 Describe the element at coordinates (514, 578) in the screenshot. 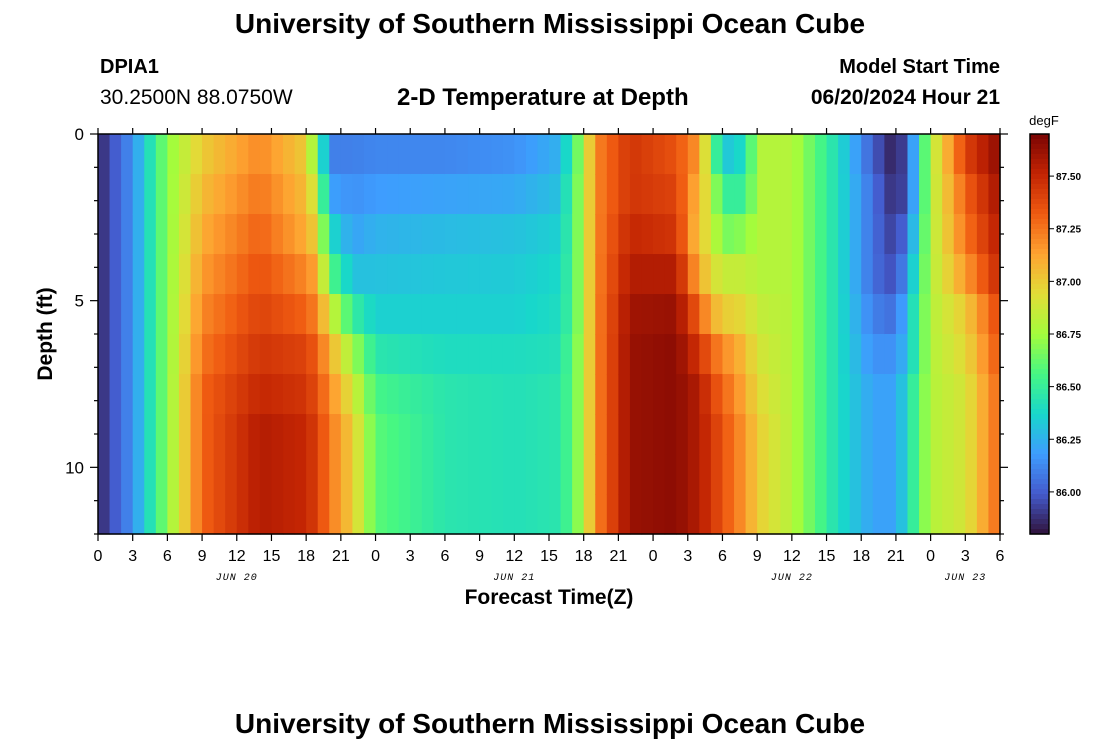

I see `x-date-label: JUN 21` at that location.